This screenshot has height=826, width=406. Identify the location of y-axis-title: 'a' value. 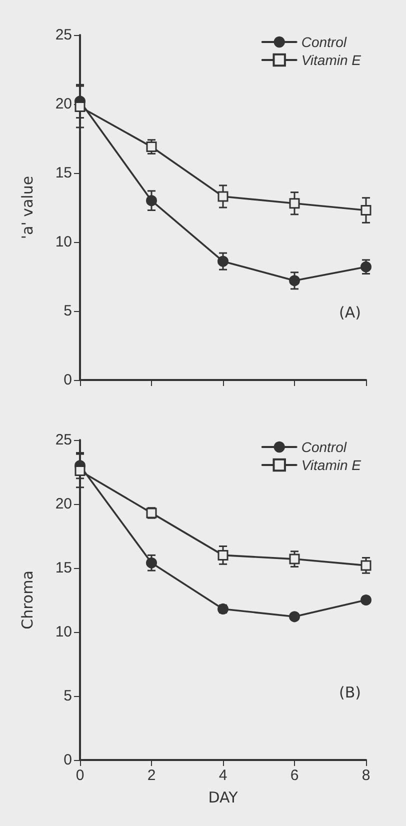
(27, 208).